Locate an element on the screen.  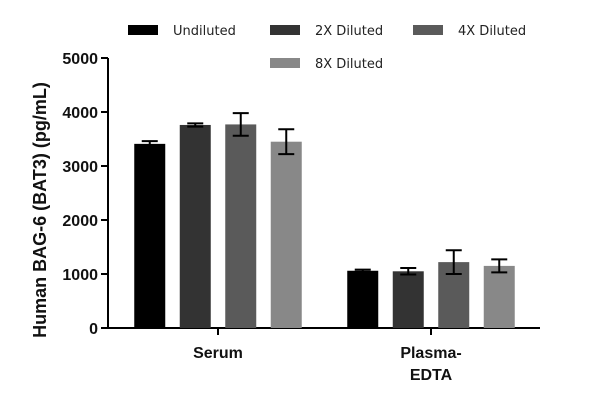
legend-label: Undiluted is located at coordinates (204, 31).